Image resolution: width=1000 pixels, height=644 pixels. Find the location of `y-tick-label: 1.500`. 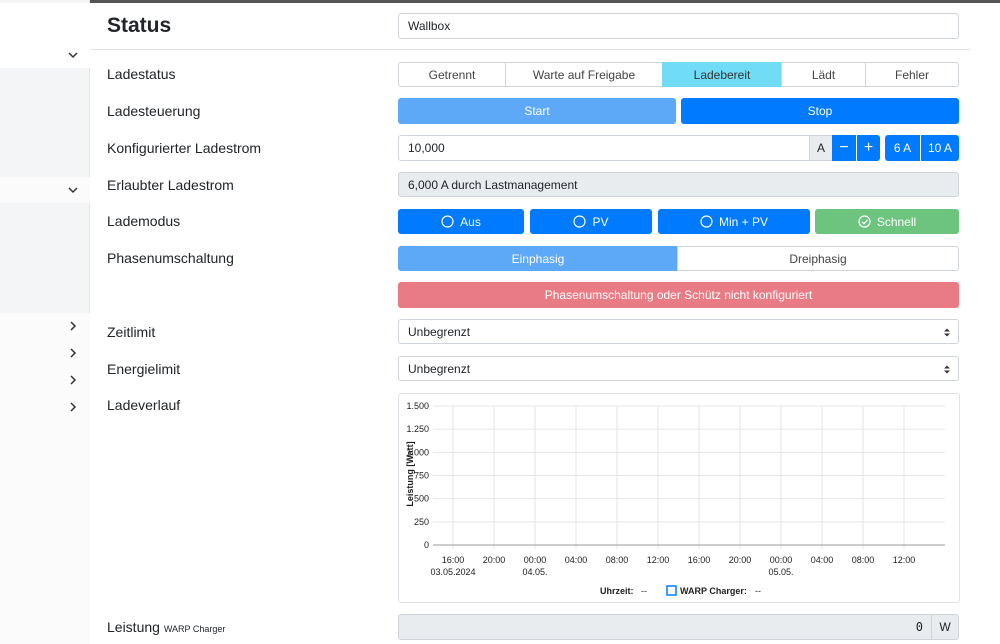

y-tick-label: 1.500 is located at coordinates (417, 406).